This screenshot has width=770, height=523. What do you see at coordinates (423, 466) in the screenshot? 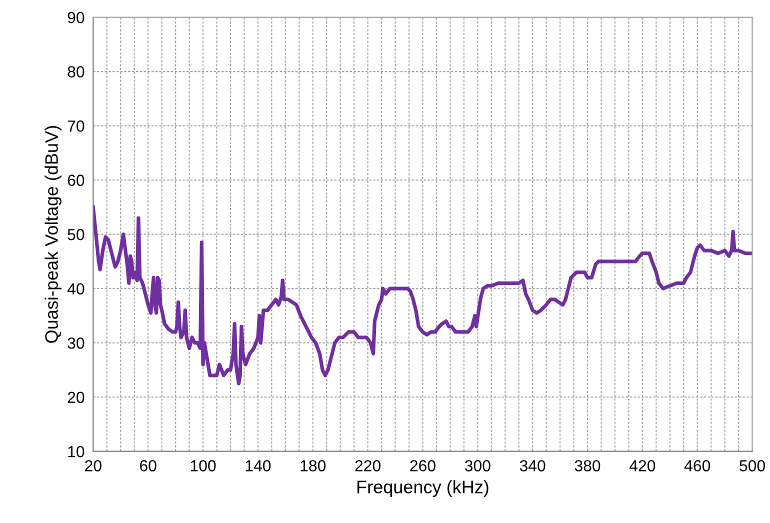
I see `x-tick-label: 260` at bounding box center [423, 466].